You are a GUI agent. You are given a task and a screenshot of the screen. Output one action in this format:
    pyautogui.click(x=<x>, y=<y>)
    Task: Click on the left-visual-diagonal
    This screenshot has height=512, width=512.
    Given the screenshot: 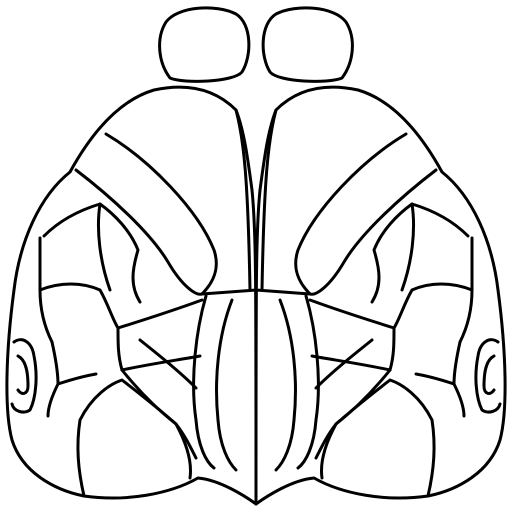 What is the action you would take?
    pyautogui.click(x=168, y=364)
    